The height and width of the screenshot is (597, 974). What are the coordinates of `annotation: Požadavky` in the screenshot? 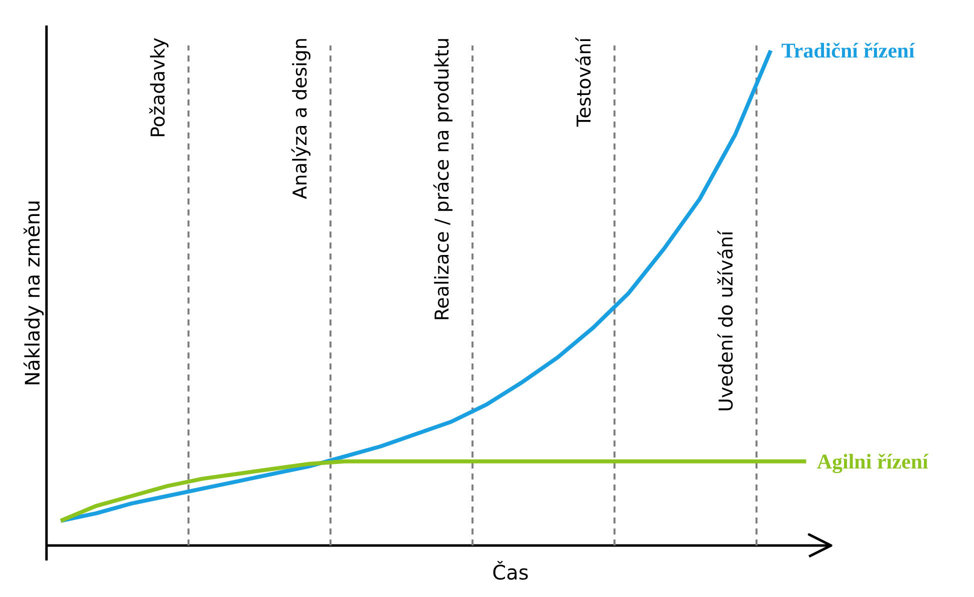 It's located at (159, 87).